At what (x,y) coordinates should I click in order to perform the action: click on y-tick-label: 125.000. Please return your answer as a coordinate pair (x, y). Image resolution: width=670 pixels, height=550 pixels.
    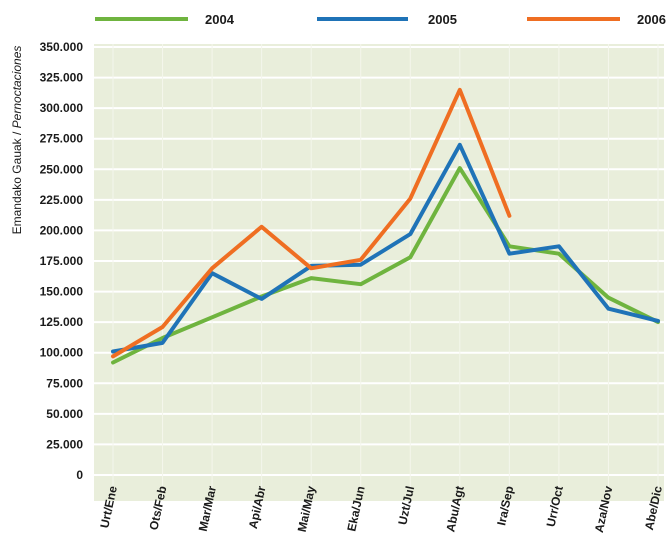
    Looking at the image, I should click on (62, 322).